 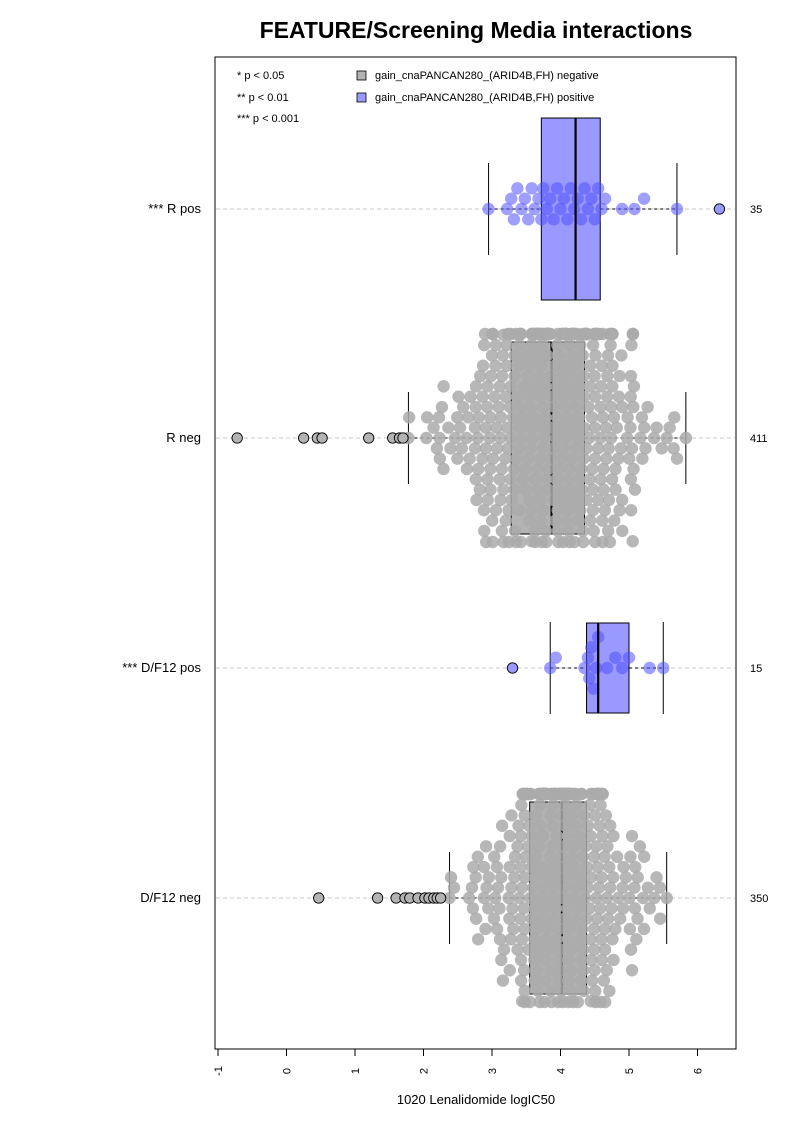 What do you see at coordinates (260, 76) in the screenshot?
I see `sig-legend-1: * p < 0.05` at bounding box center [260, 76].